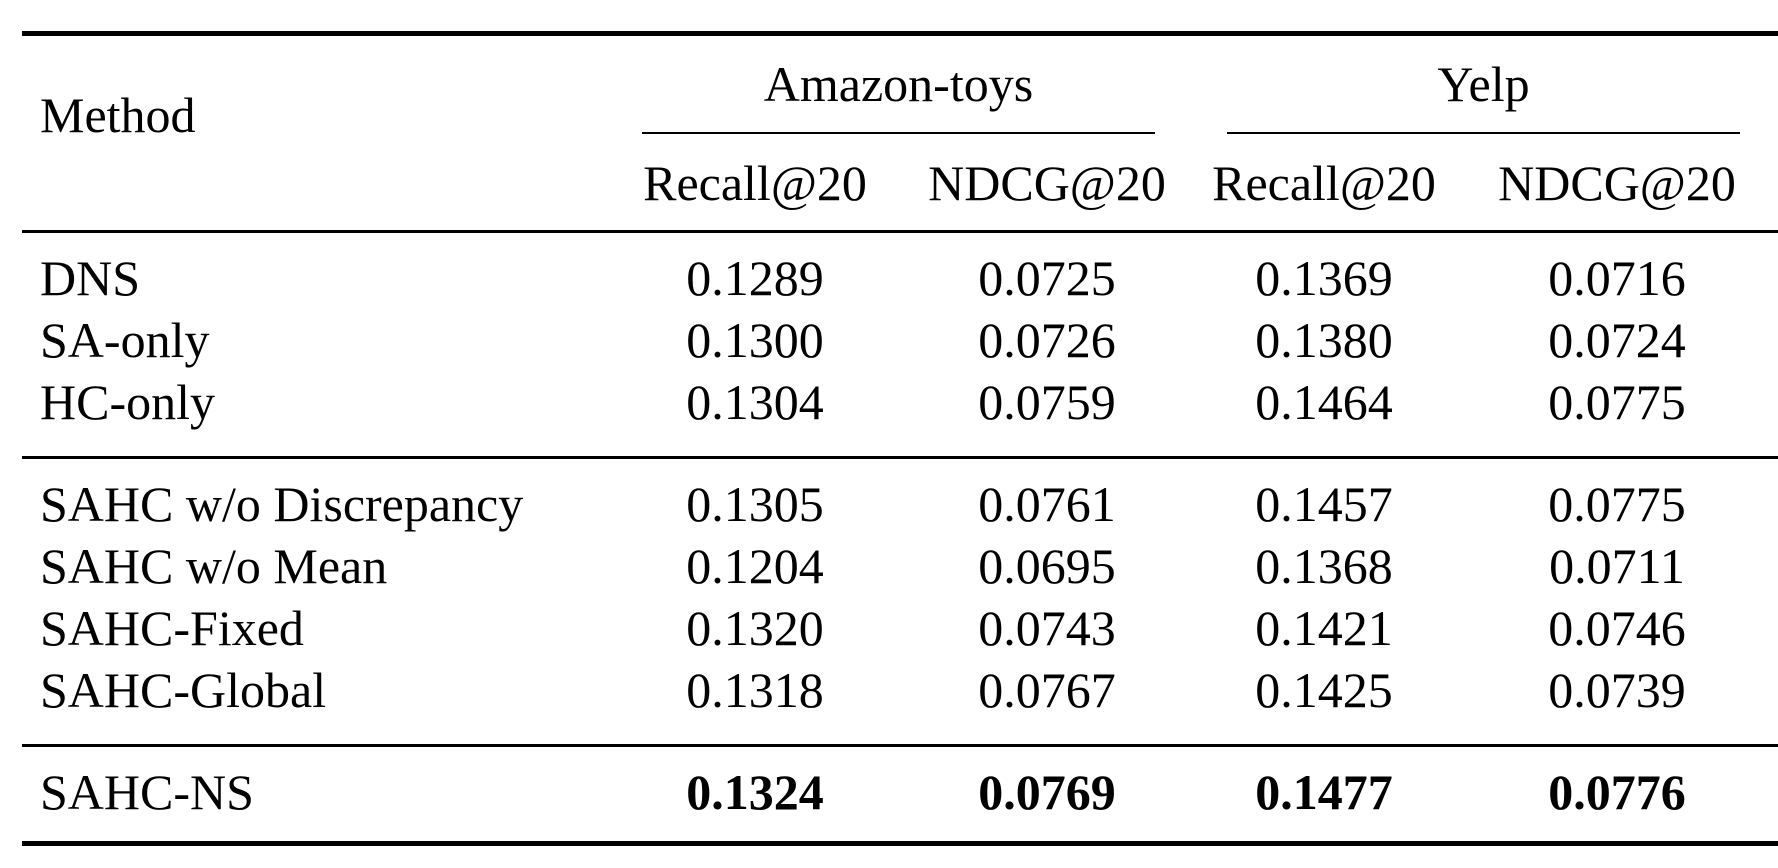  Describe the element at coordinates (755, 504) in the screenshot. I see `table-cell: 0.1305` at that location.